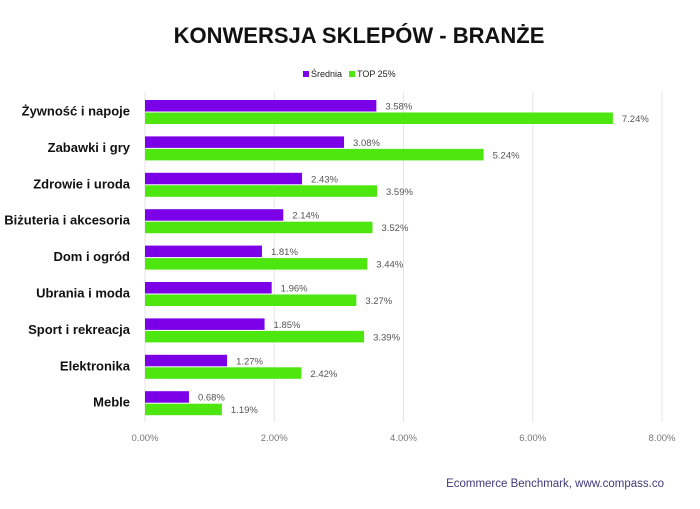 This screenshot has width=700, height=509. Describe the element at coordinates (249, 361) in the screenshot. I see `data-label: 1.27%` at that location.